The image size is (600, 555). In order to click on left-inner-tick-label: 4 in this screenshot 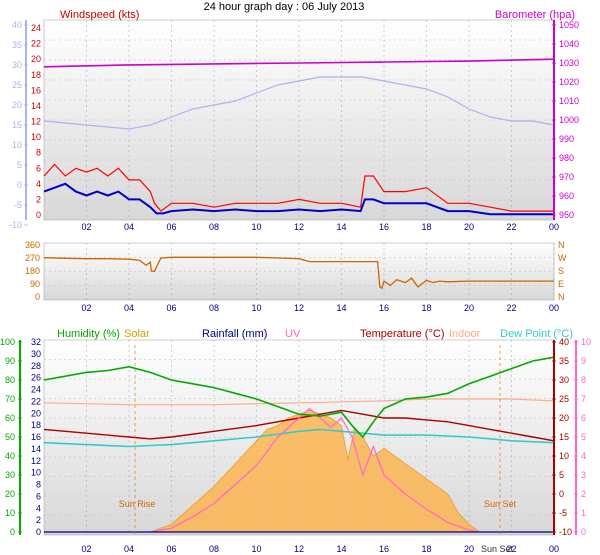, I will do `click(38, 184)`.